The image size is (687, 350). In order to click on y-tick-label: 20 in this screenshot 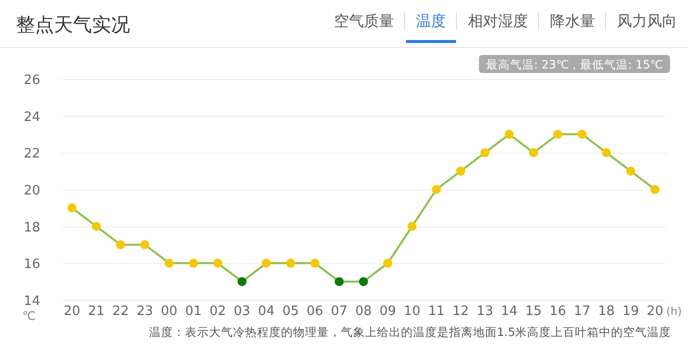, I will do `click(32, 191)`.